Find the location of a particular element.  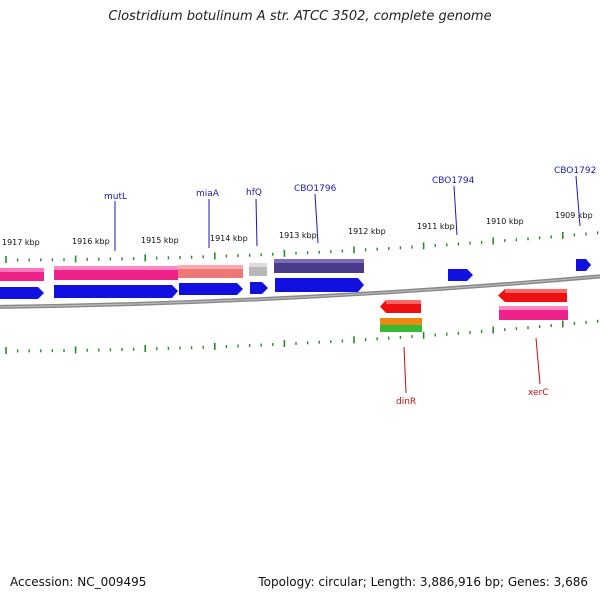

tick-label: 1910 kbp is located at coordinates (505, 221).